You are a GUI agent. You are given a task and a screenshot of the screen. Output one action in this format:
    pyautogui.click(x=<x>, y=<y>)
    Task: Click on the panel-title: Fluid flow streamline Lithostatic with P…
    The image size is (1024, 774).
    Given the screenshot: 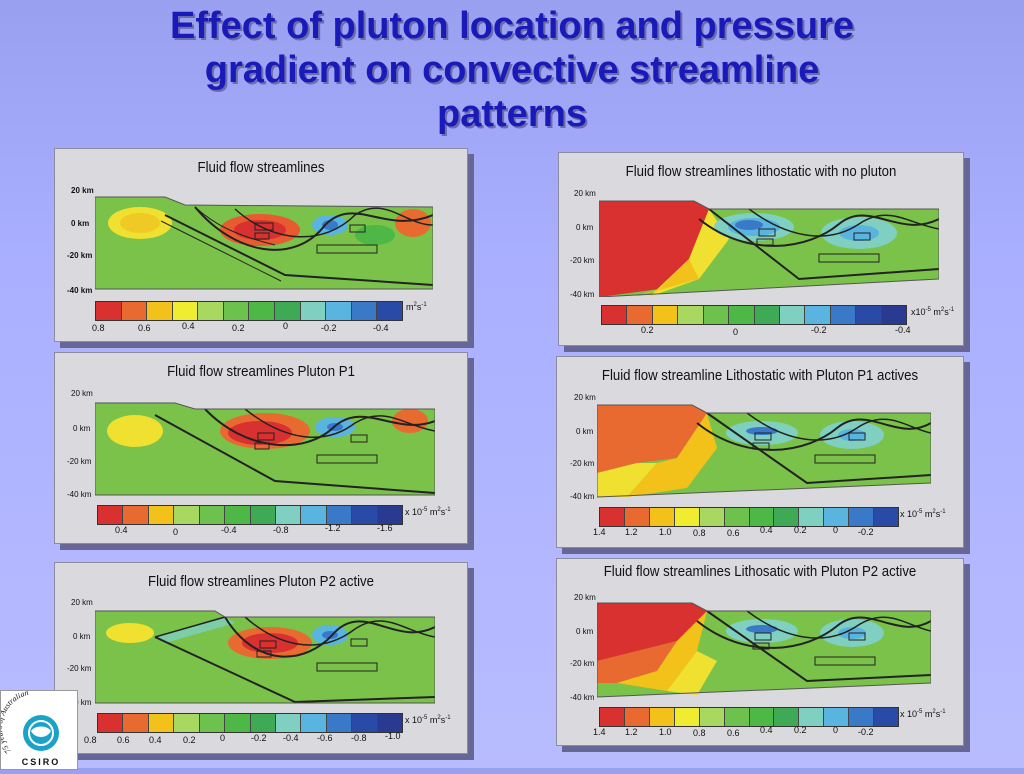 What is the action you would take?
    pyautogui.click(x=760, y=375)
    